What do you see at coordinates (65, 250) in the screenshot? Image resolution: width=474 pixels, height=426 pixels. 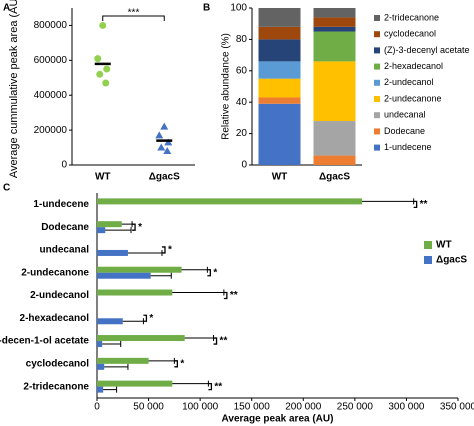 I see `y-tick-label: undecanal` at bounding box center [65, 250].